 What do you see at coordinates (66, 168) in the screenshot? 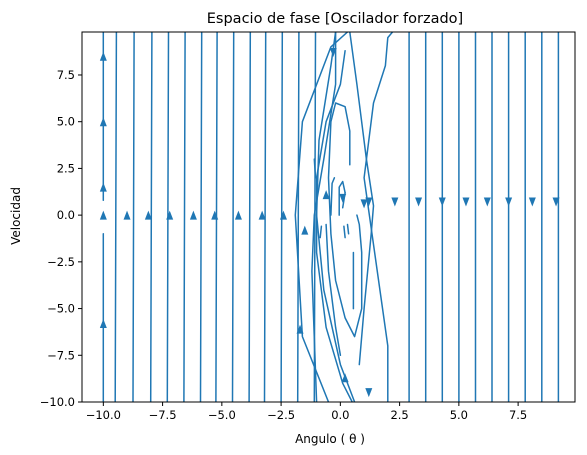
I see `y-tick-label: 2.5` at bounding box center [66, 168].